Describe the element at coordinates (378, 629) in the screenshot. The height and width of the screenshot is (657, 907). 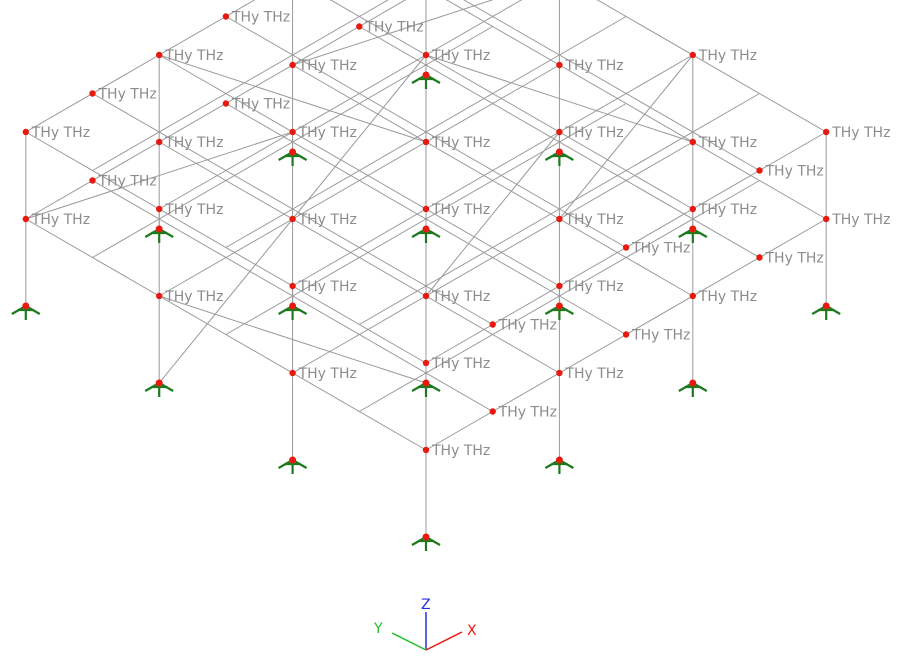
I see `y-axis-label: Y` at that location.